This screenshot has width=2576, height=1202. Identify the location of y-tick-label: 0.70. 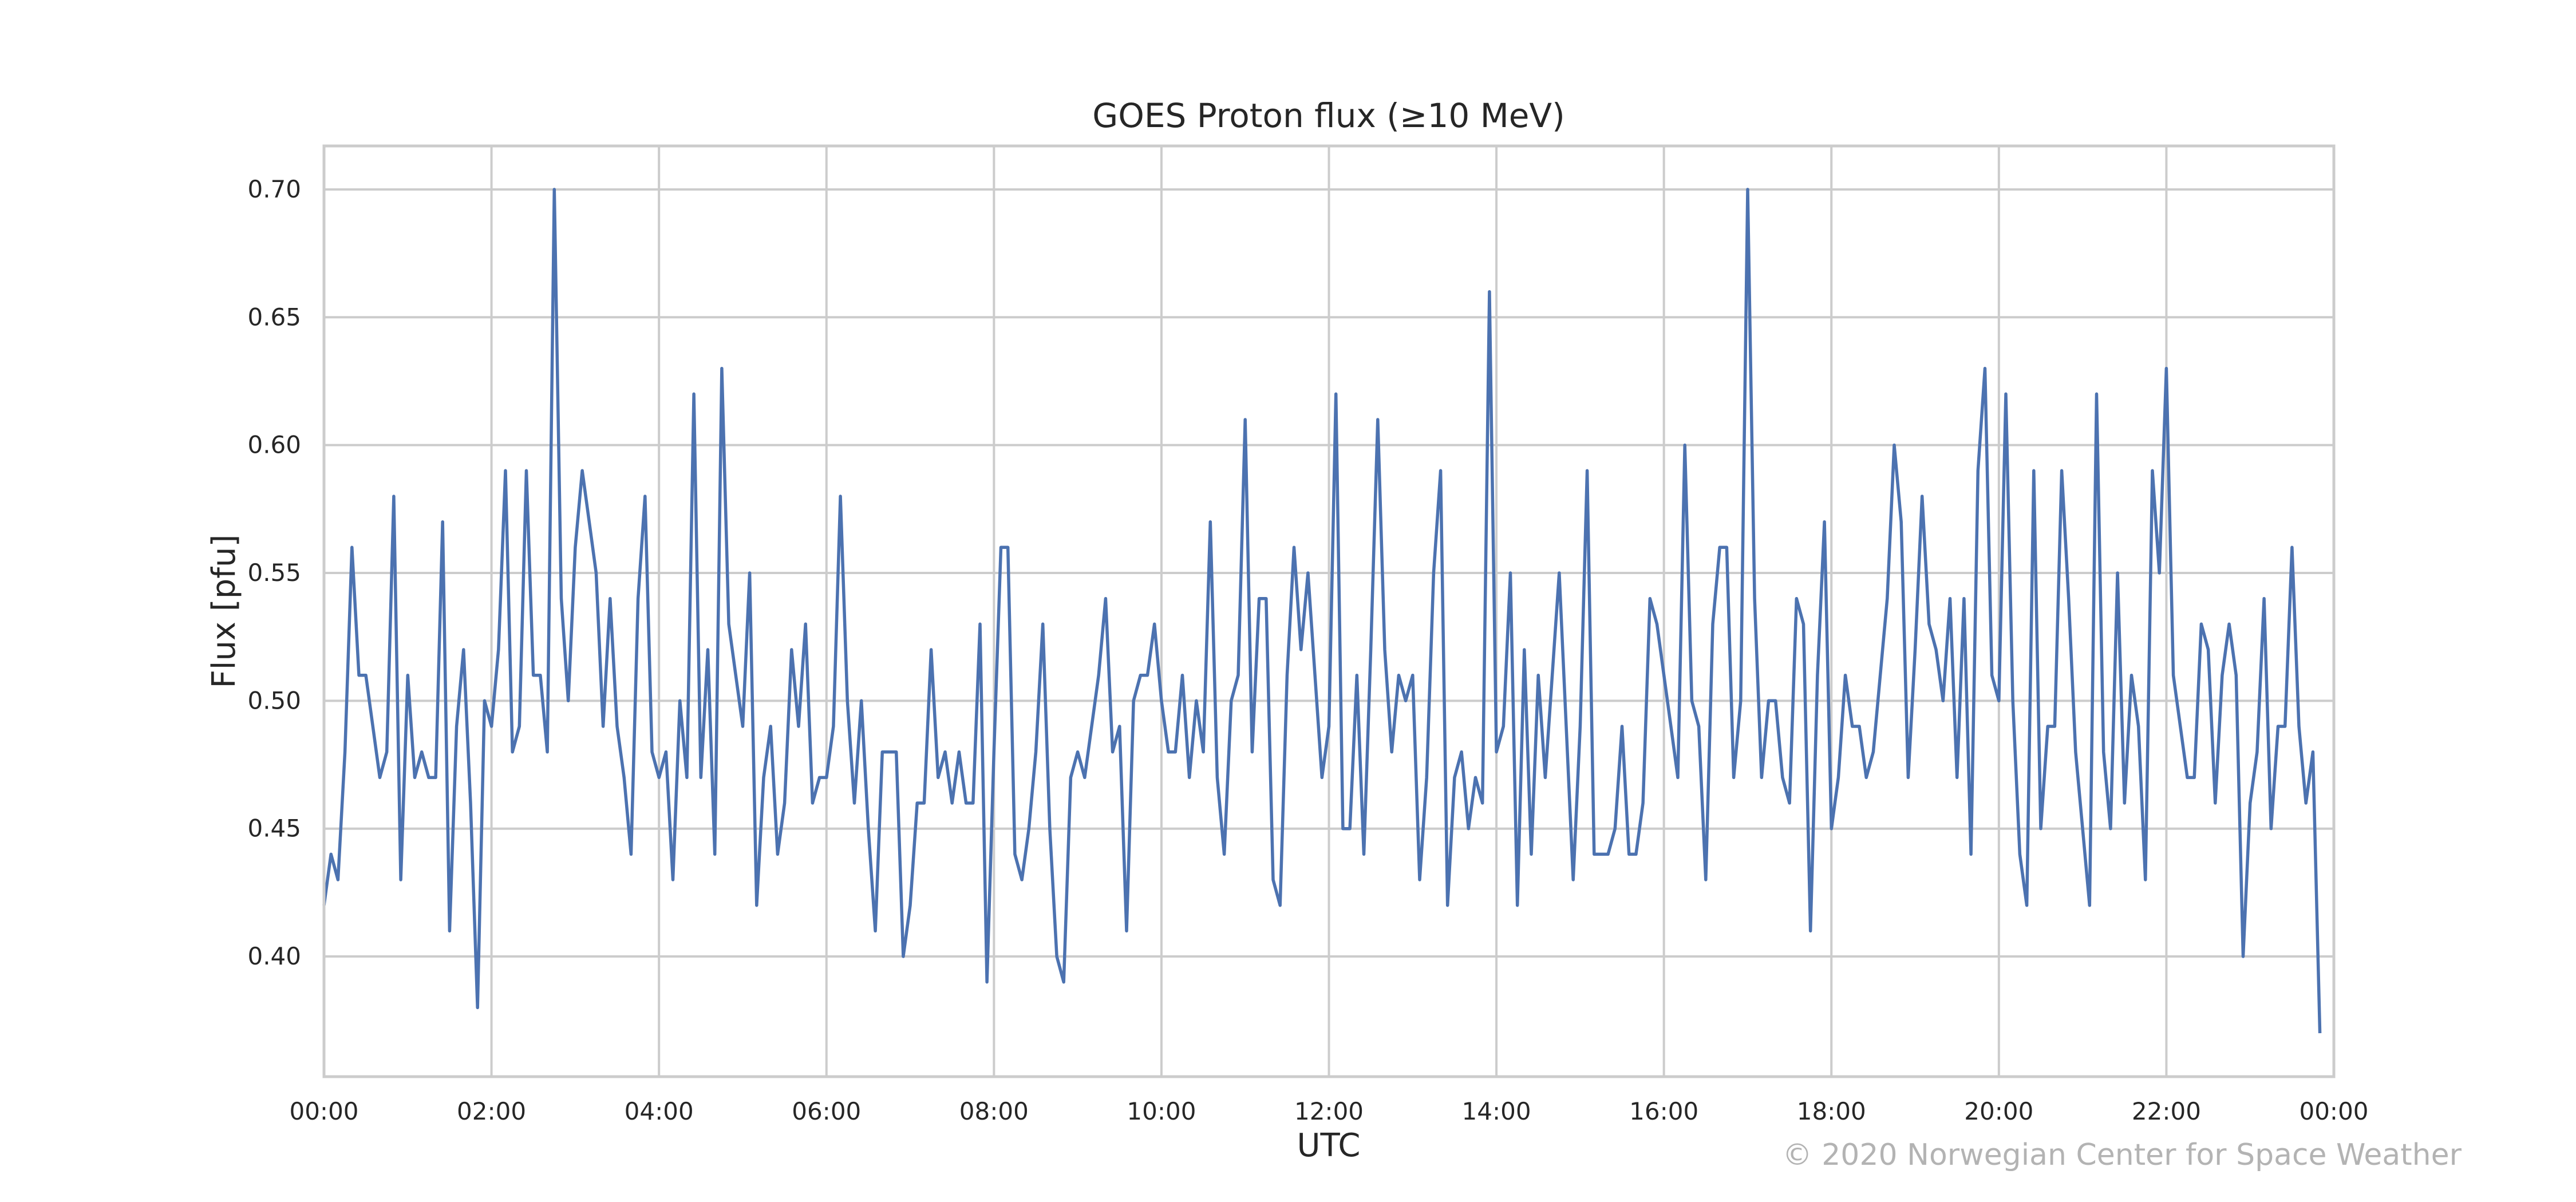
(274, 189).